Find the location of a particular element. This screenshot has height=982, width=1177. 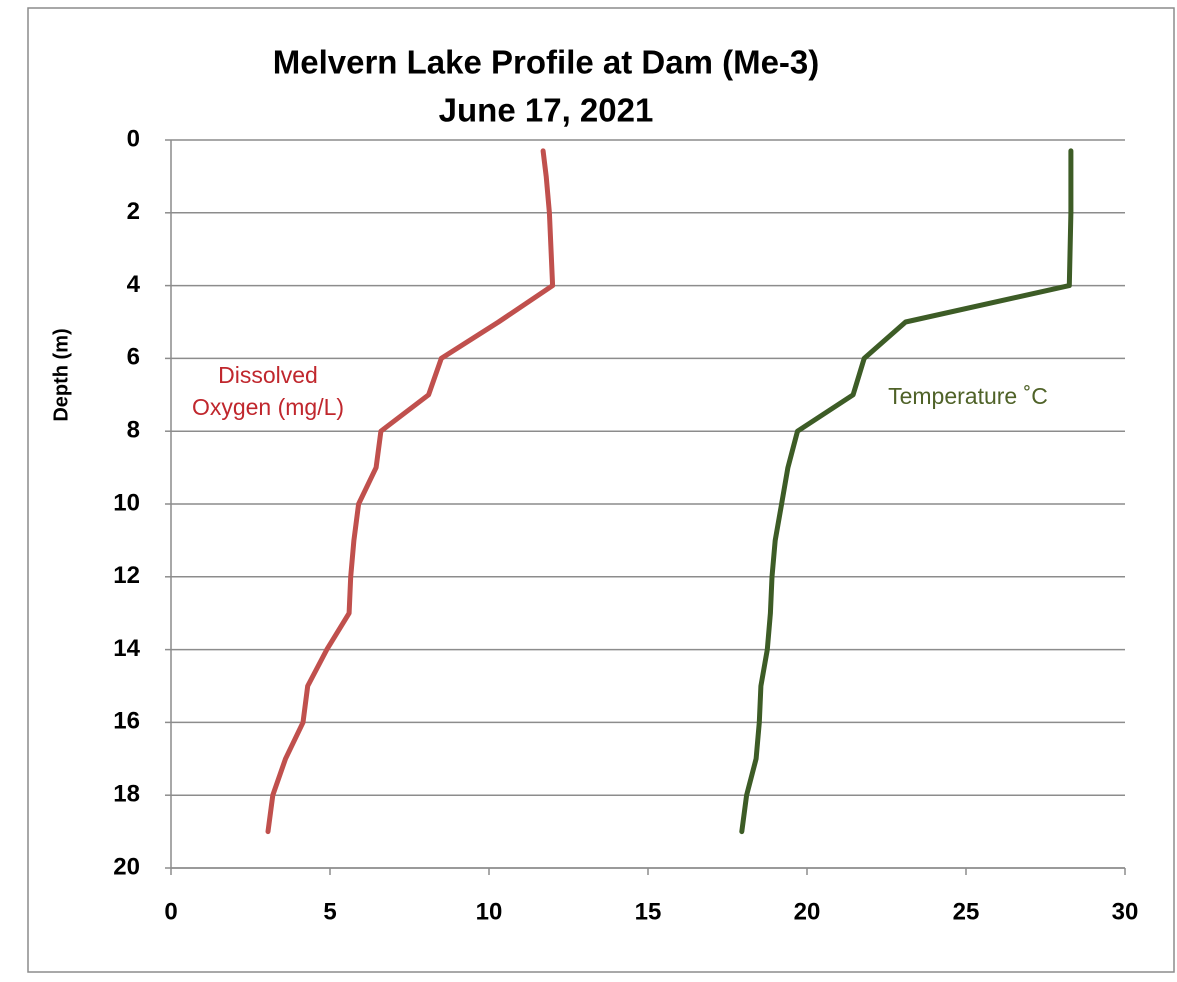

x-tick-label: 5 is located at coordinates (329, 911).